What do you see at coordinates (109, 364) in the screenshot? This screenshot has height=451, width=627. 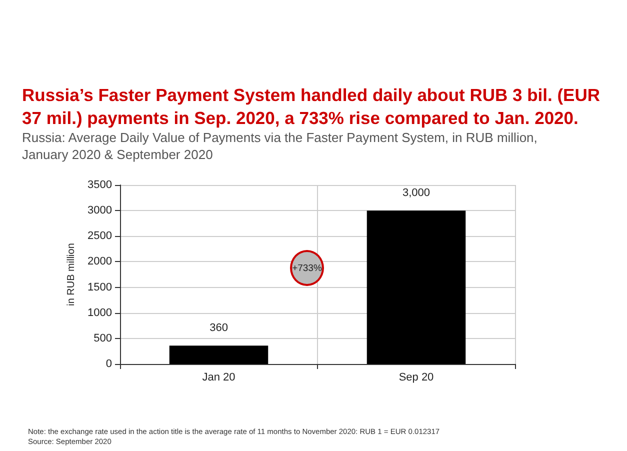 I see `y-tick-label: 0` at bounding box center [109, 364].